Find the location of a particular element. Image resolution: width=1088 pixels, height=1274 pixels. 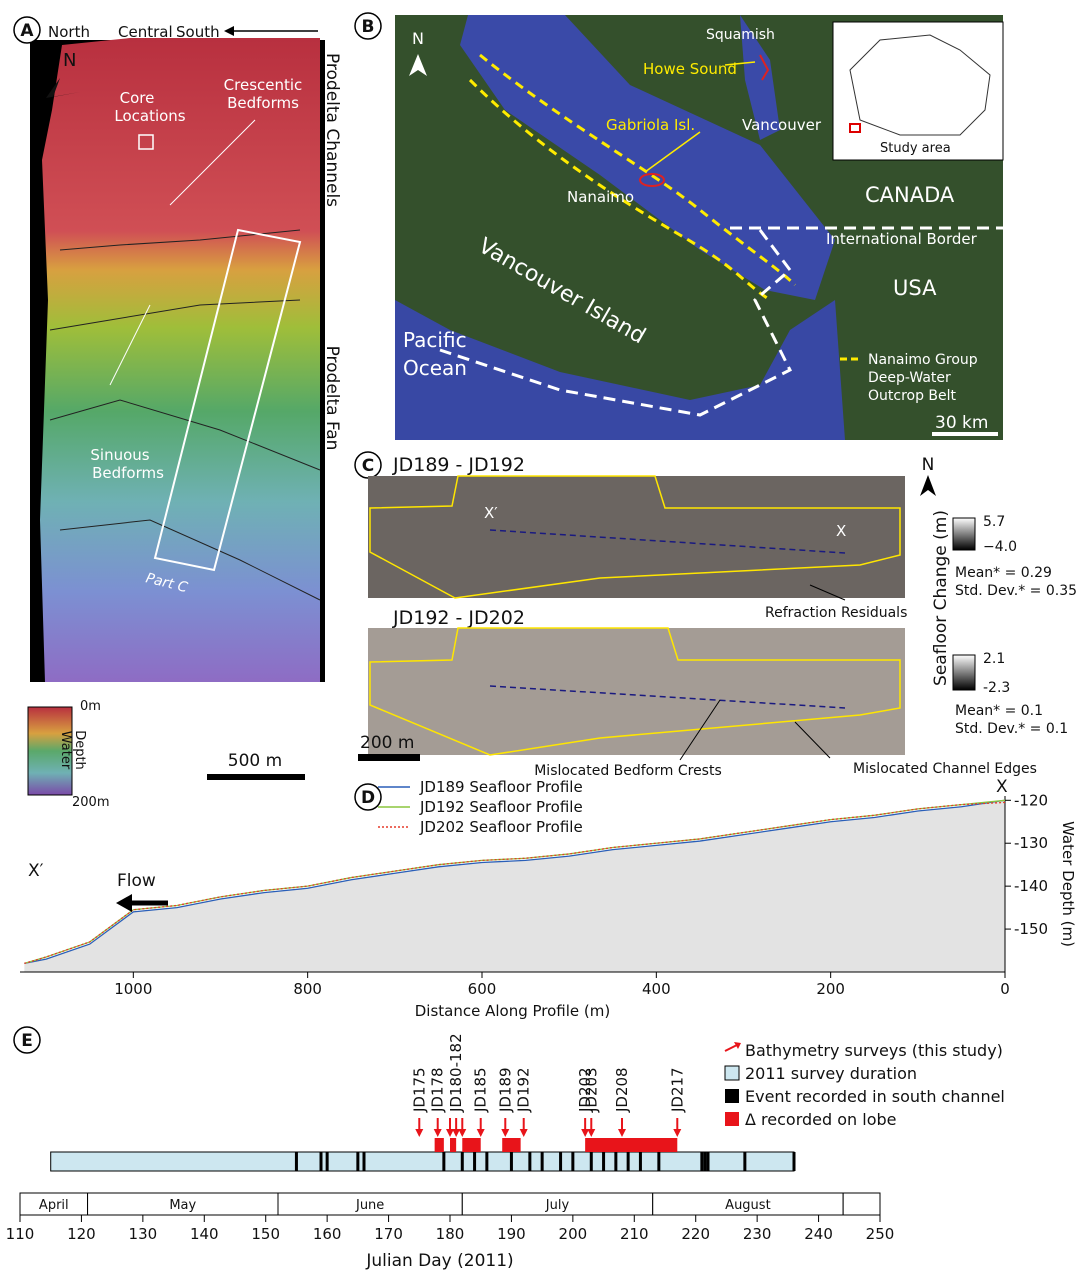

place-label: International Border is located at coordinates (902, 239).